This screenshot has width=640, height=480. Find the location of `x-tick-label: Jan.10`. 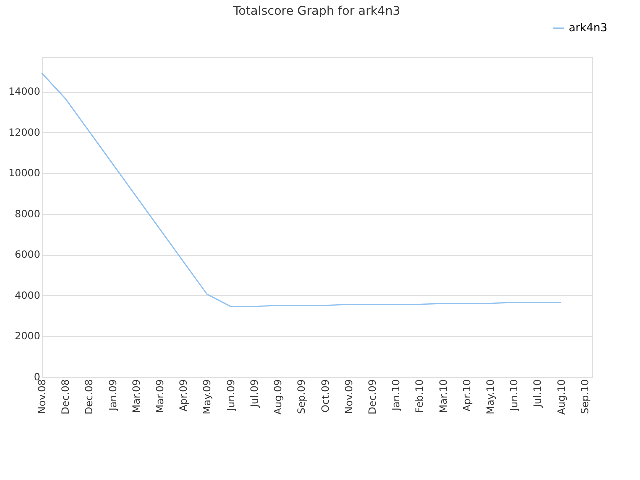

x-tick-label: Jan.10 is located at coordinates (397, 396).